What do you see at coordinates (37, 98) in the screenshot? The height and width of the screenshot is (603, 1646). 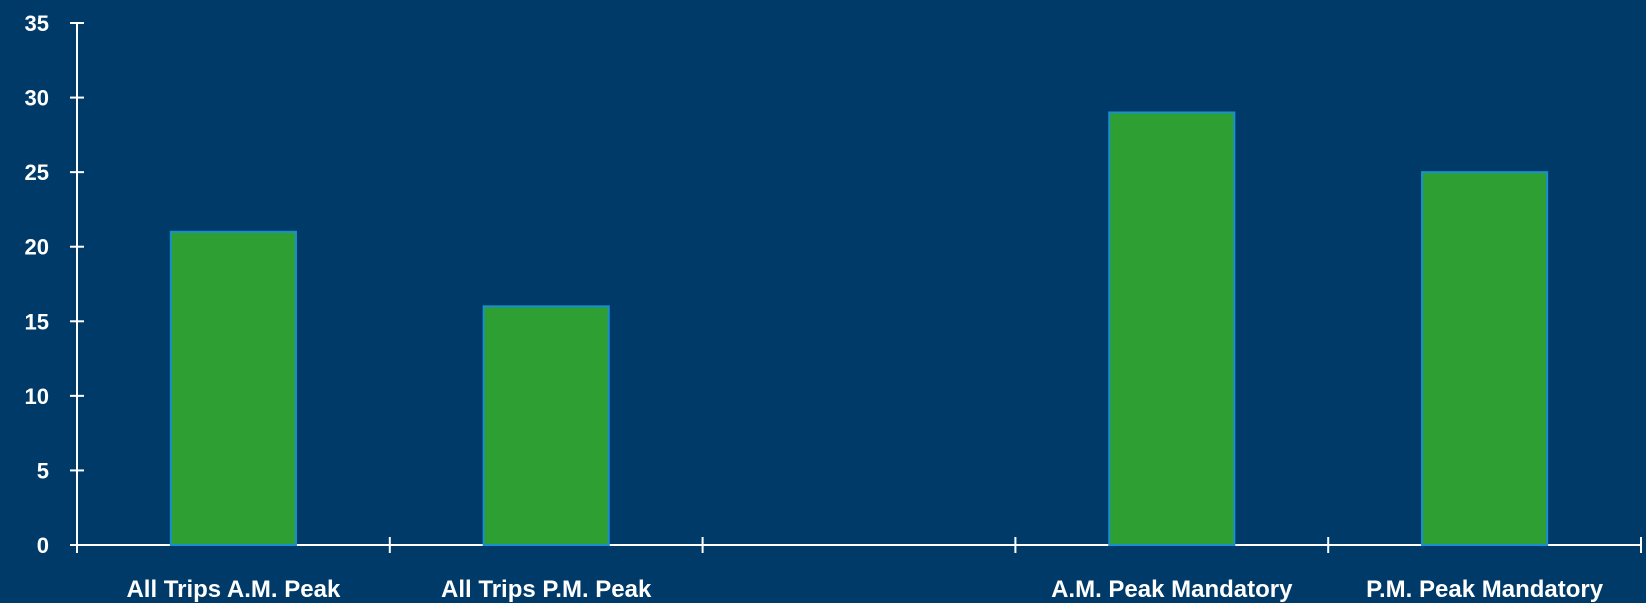 I see `y-tick-label: 30` at bounding box center [37, 98].